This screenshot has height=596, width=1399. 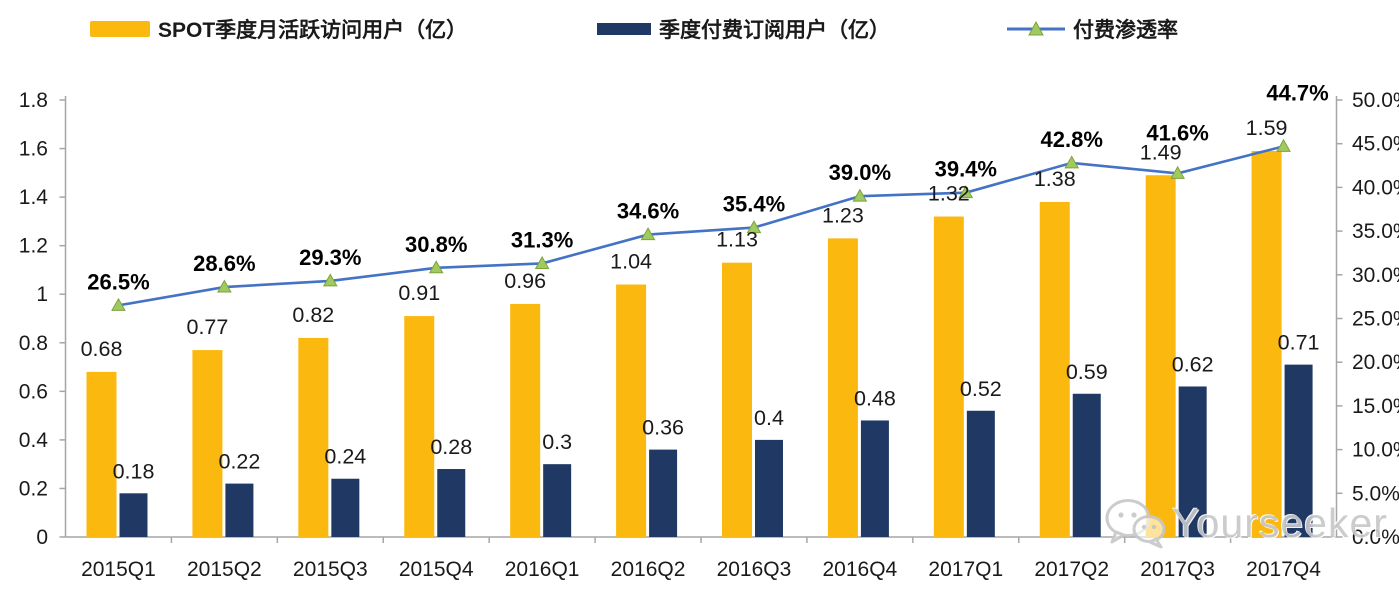 What do you see at coordinates (33, 149) in the screenshot?
I see `left-axis-tick-label: 1.6` at bounding box center [33, 149].